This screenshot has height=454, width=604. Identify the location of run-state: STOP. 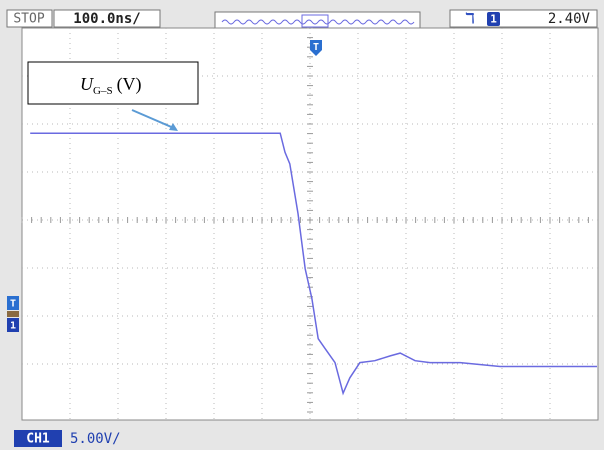
(28, 19).